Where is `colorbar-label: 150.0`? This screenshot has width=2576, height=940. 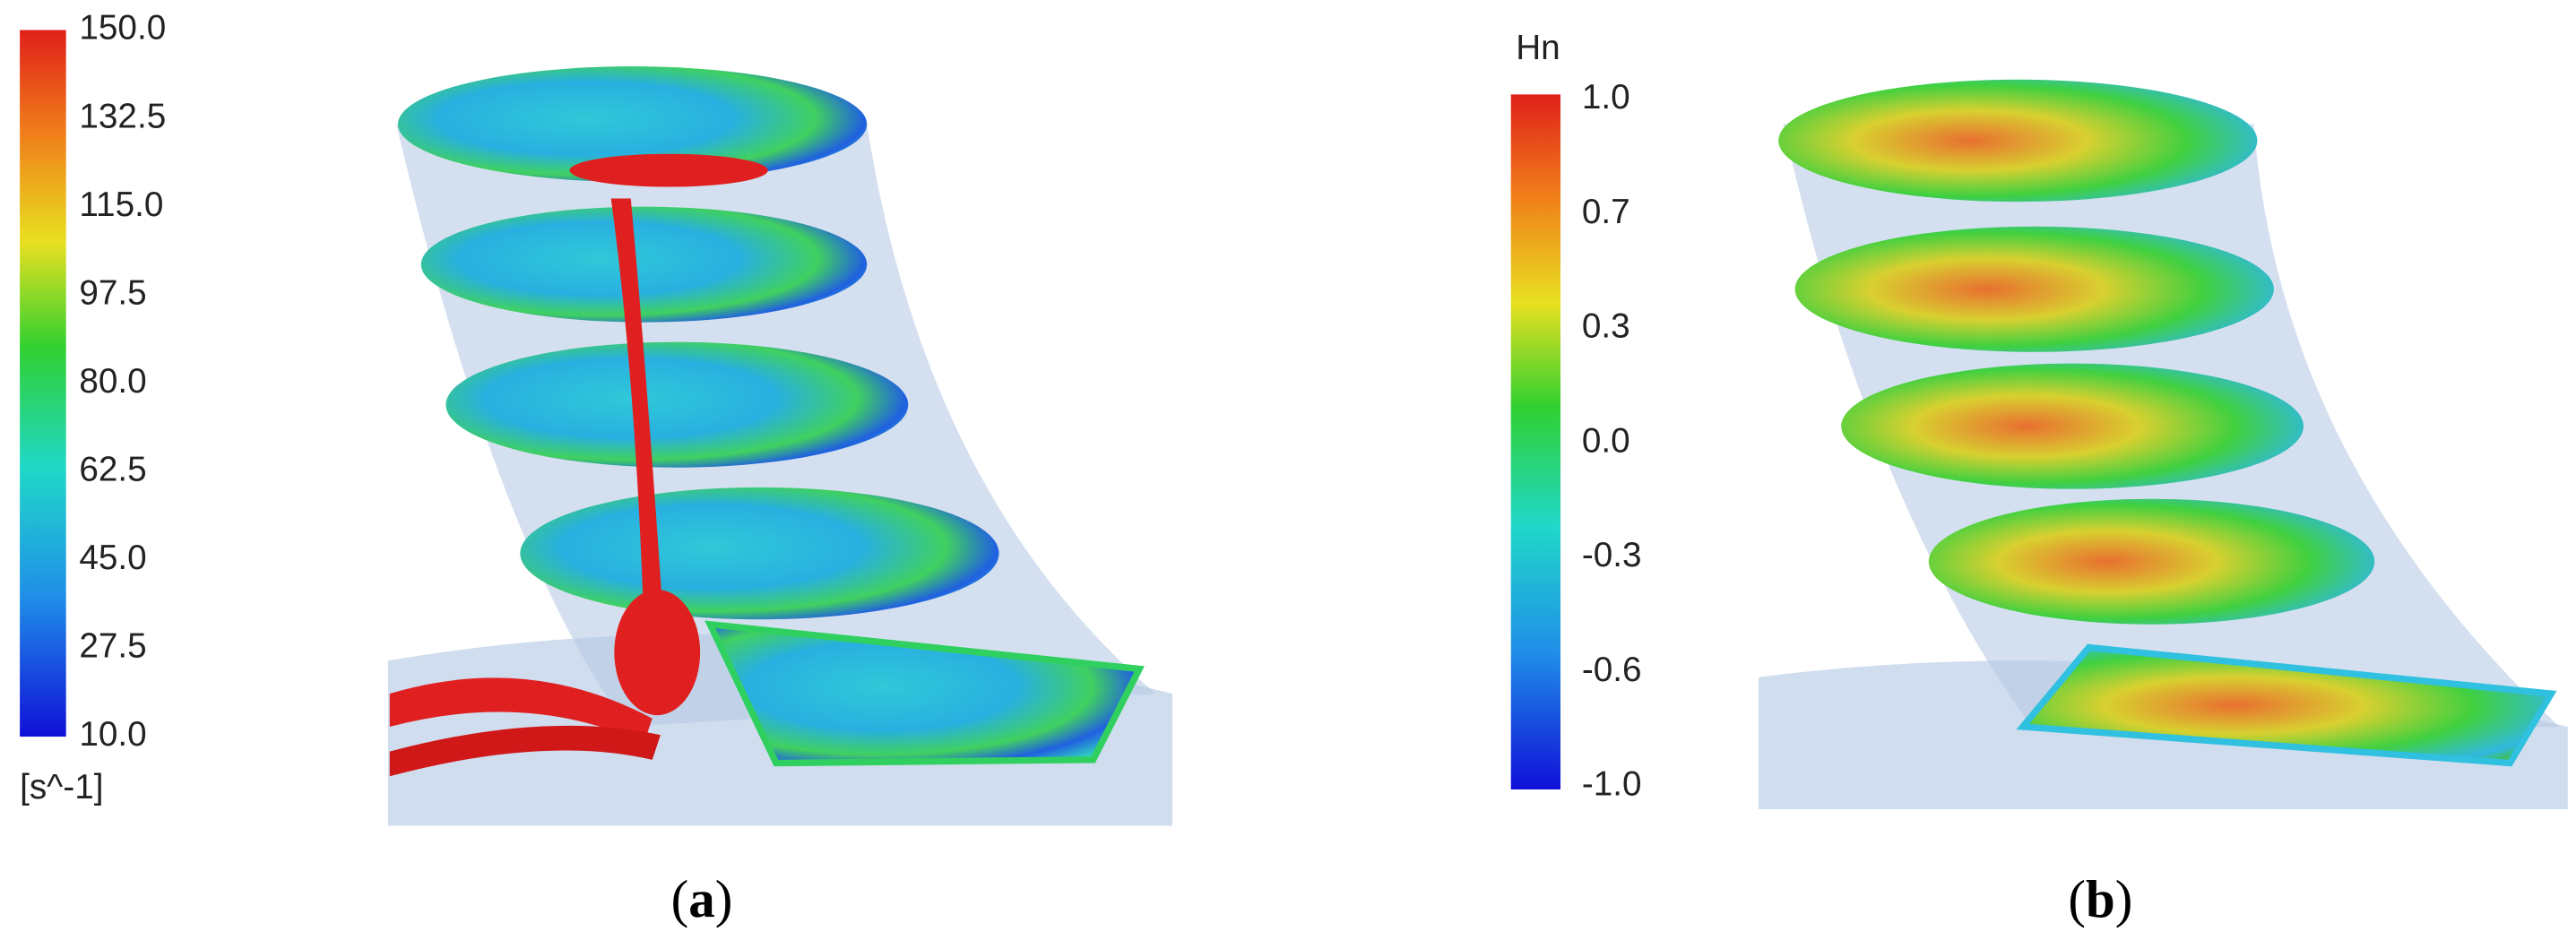
colorbar-label: 150.0 is located at coordinates (122, 28).